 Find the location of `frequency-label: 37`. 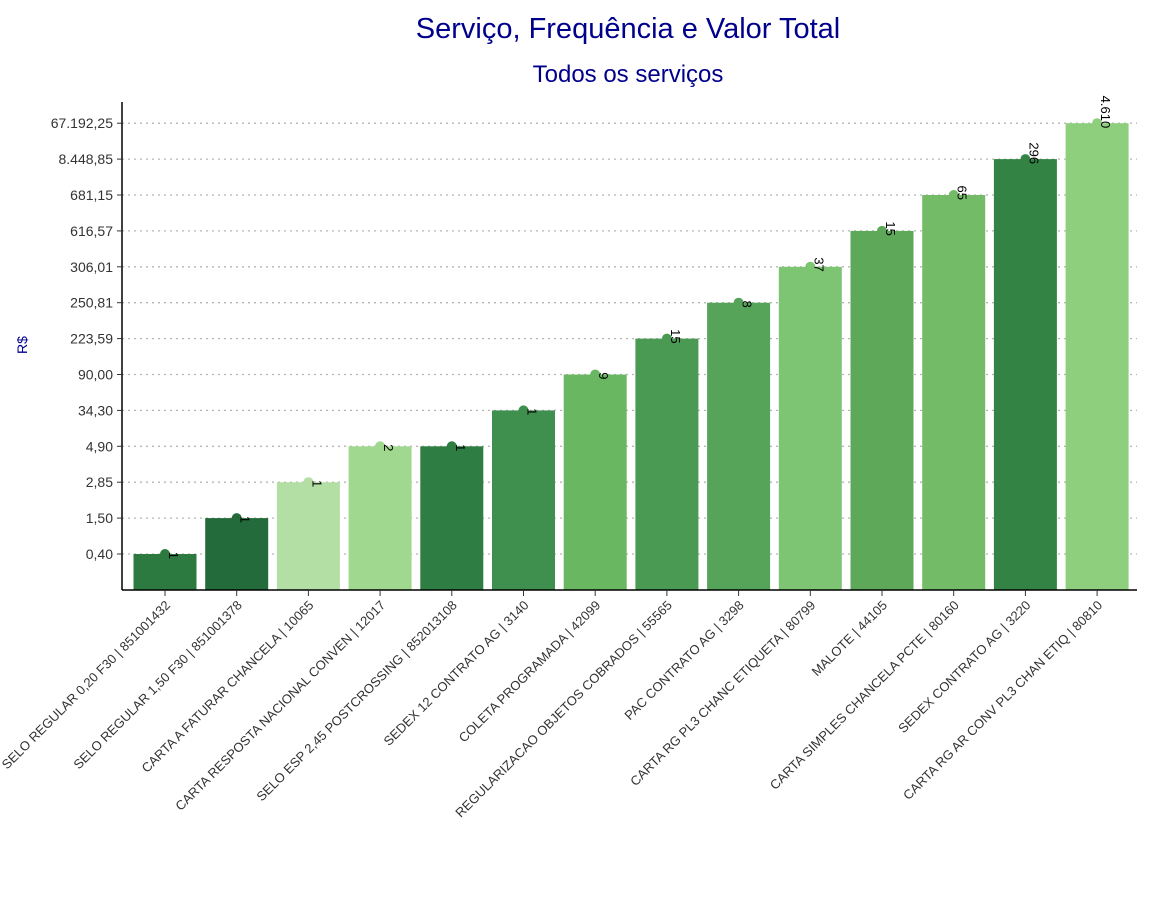

frequency-label: 37 is located at coordinates (818, 264).